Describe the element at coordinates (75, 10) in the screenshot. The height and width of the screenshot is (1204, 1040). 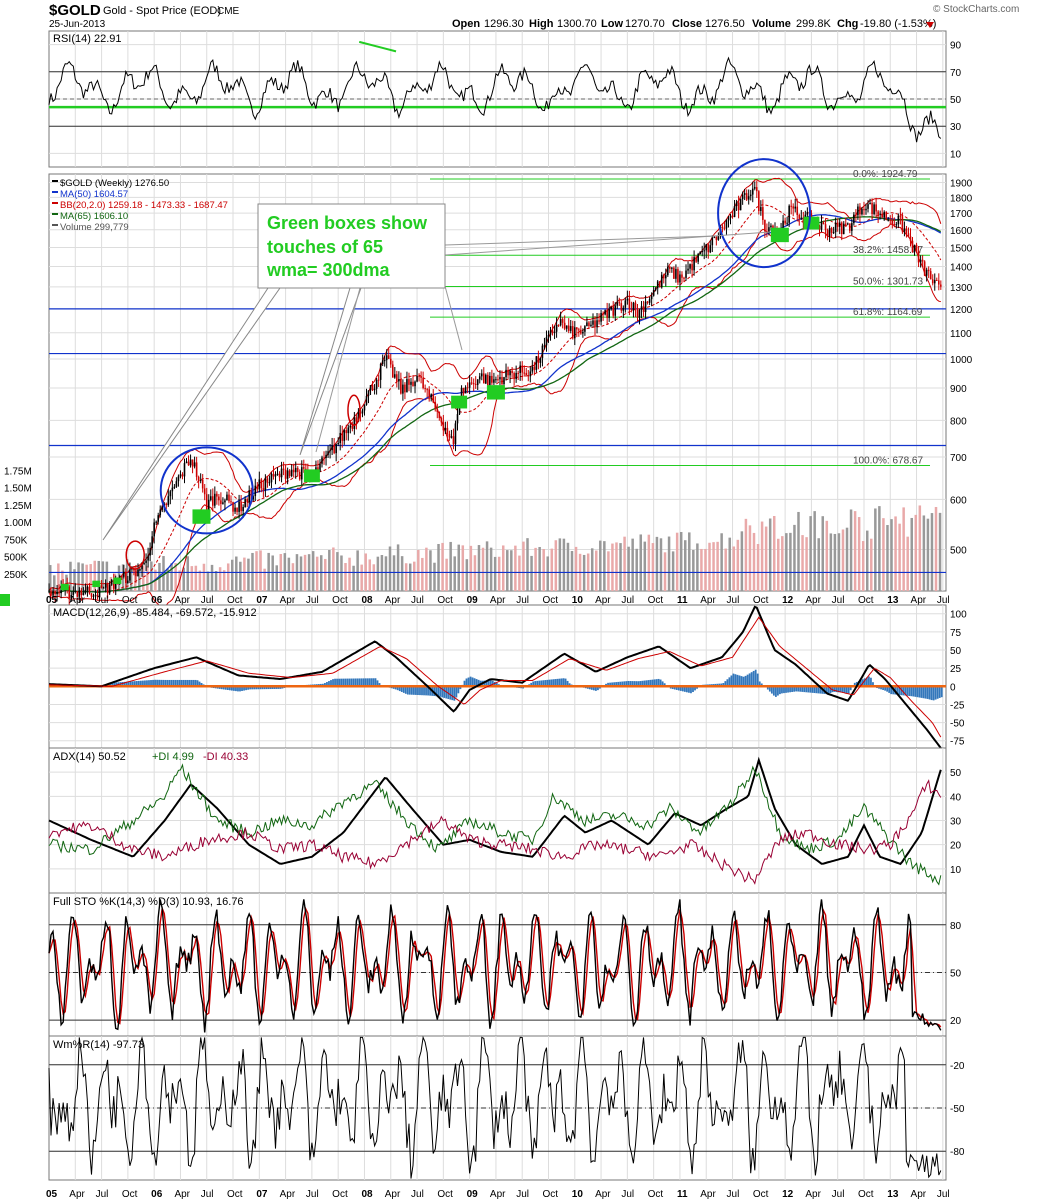
I see `chart-symbol: $GOLD` at that location.